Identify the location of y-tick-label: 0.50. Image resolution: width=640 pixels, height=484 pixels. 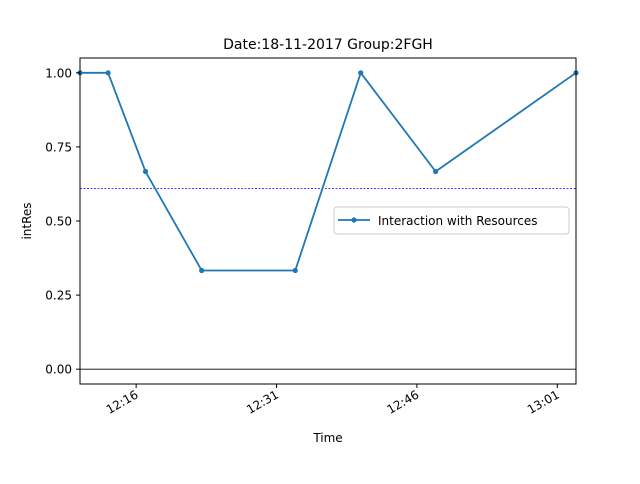
(58, 222).